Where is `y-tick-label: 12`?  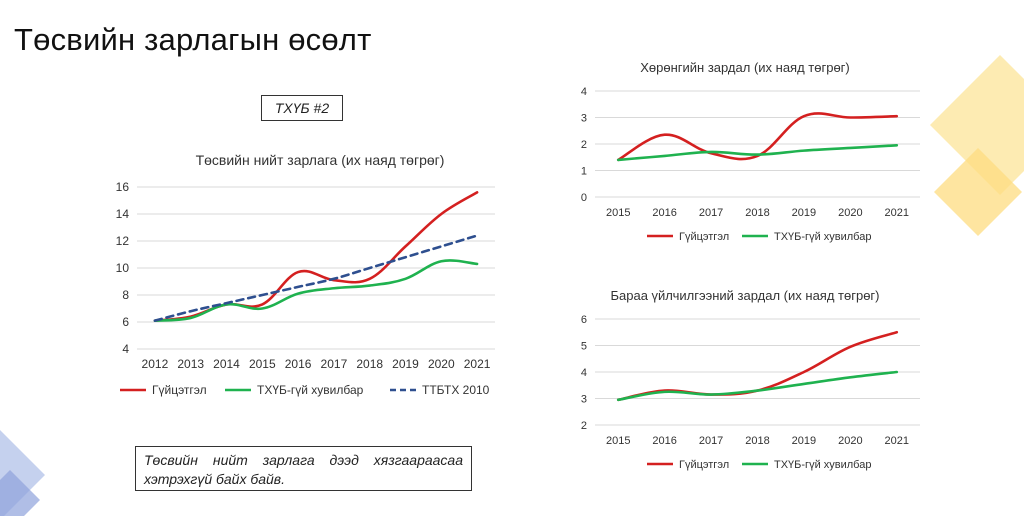
y-tick-label: 12 is located at coordinates (123, 241).